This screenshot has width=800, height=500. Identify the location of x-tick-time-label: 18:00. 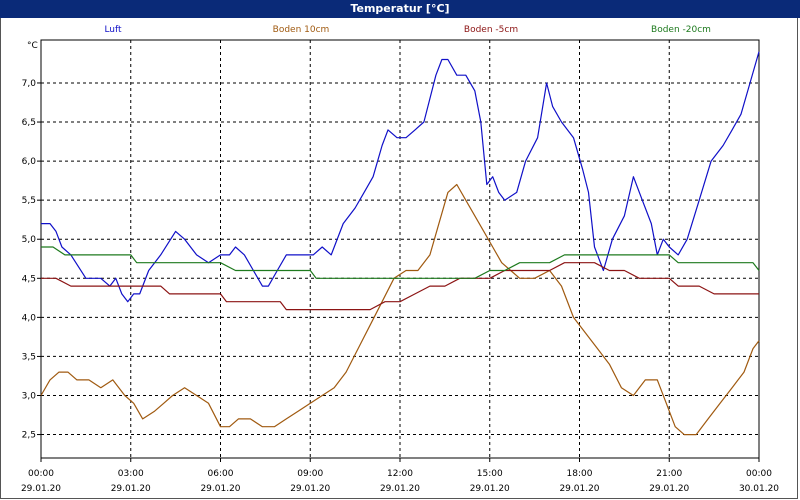
(580, 474).